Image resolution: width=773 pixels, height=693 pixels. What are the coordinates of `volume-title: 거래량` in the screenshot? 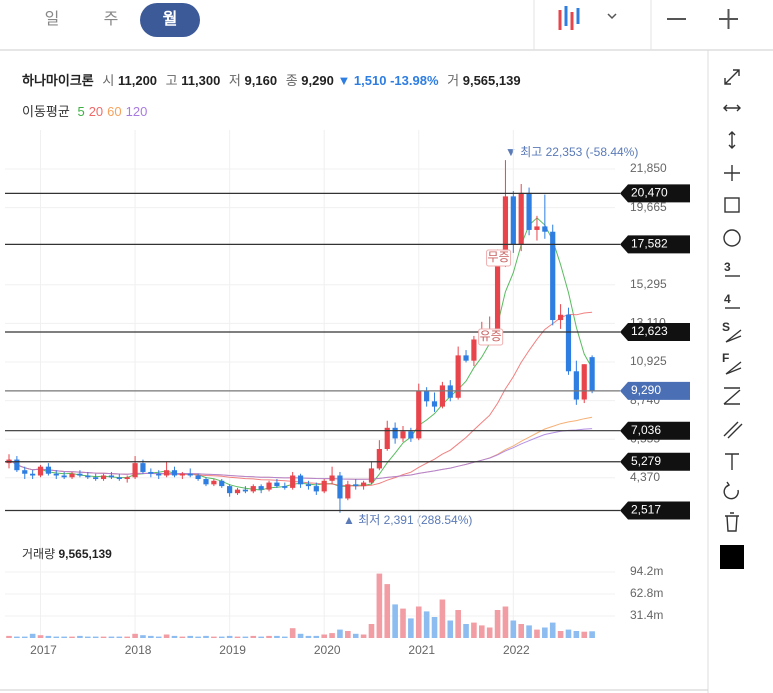 It's located at (39, 554).